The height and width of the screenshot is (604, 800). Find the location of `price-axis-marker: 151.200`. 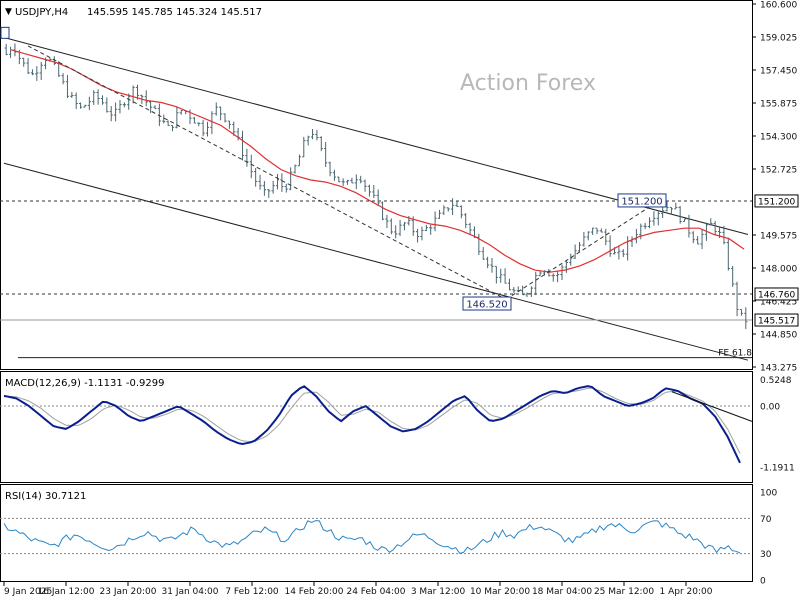

price-axis-marker: 151.200 is located at coordinates (776, 202).